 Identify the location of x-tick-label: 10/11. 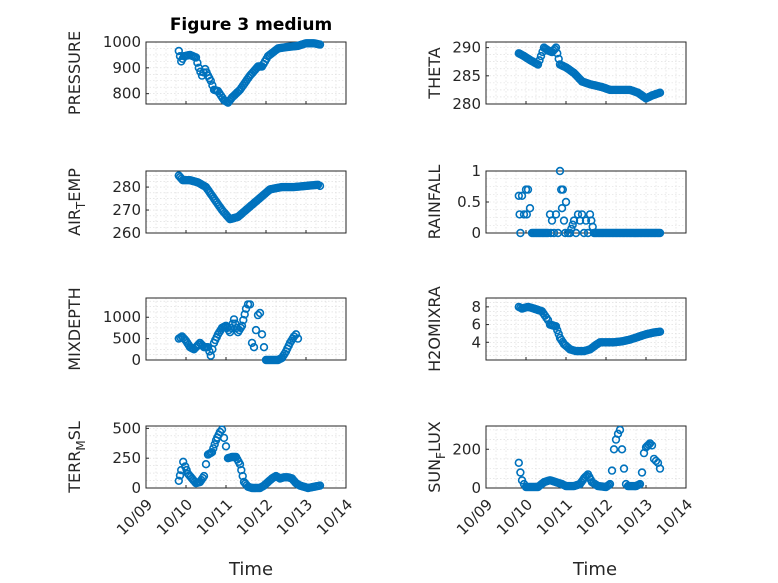
(214, 517).